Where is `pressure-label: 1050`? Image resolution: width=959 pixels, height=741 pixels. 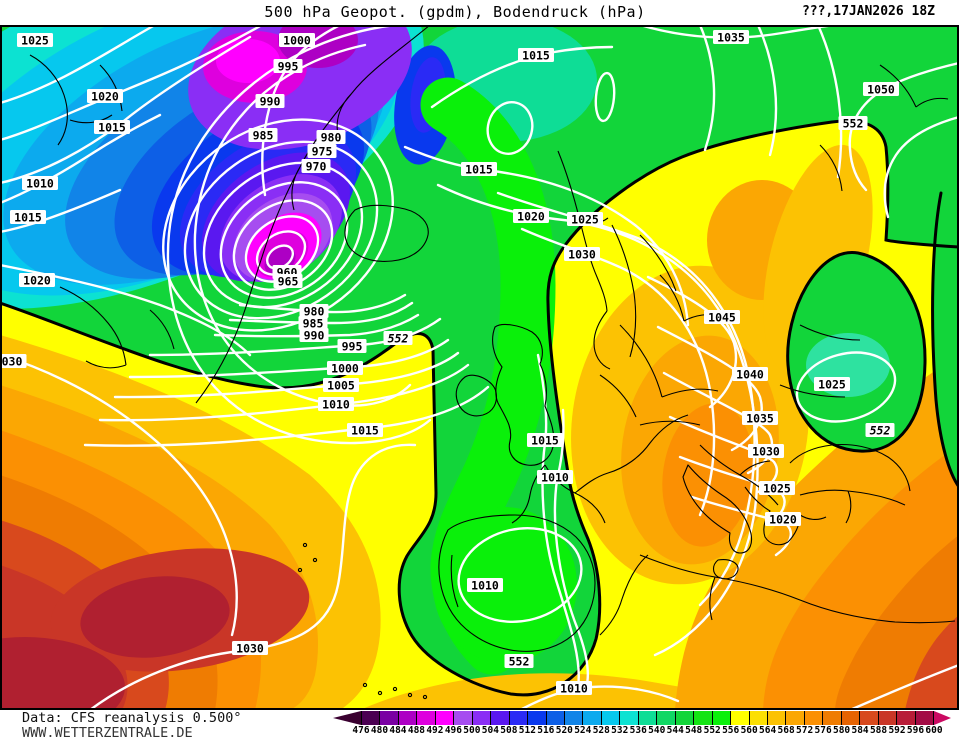 pressure-label: 1050 is located at coordinates (881, 89).